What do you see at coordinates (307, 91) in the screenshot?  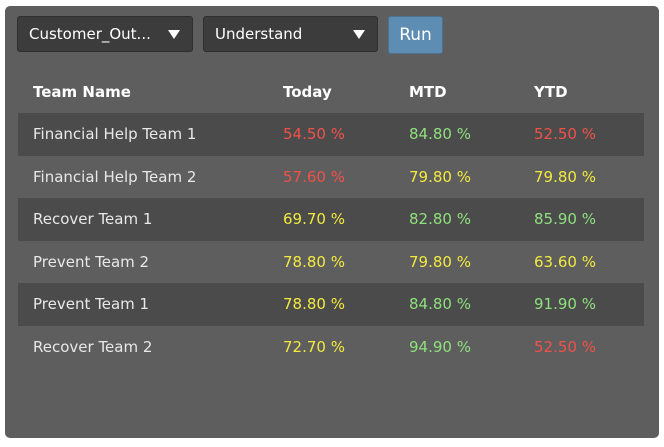 I see `column-header-today: Today` at bounding box center [307, 91].